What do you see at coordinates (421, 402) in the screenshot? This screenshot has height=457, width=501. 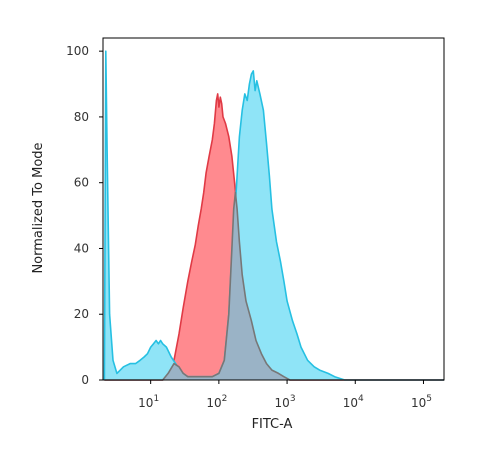 I see `x-tick-label: 10⁵` at bounding box center [421, 402].